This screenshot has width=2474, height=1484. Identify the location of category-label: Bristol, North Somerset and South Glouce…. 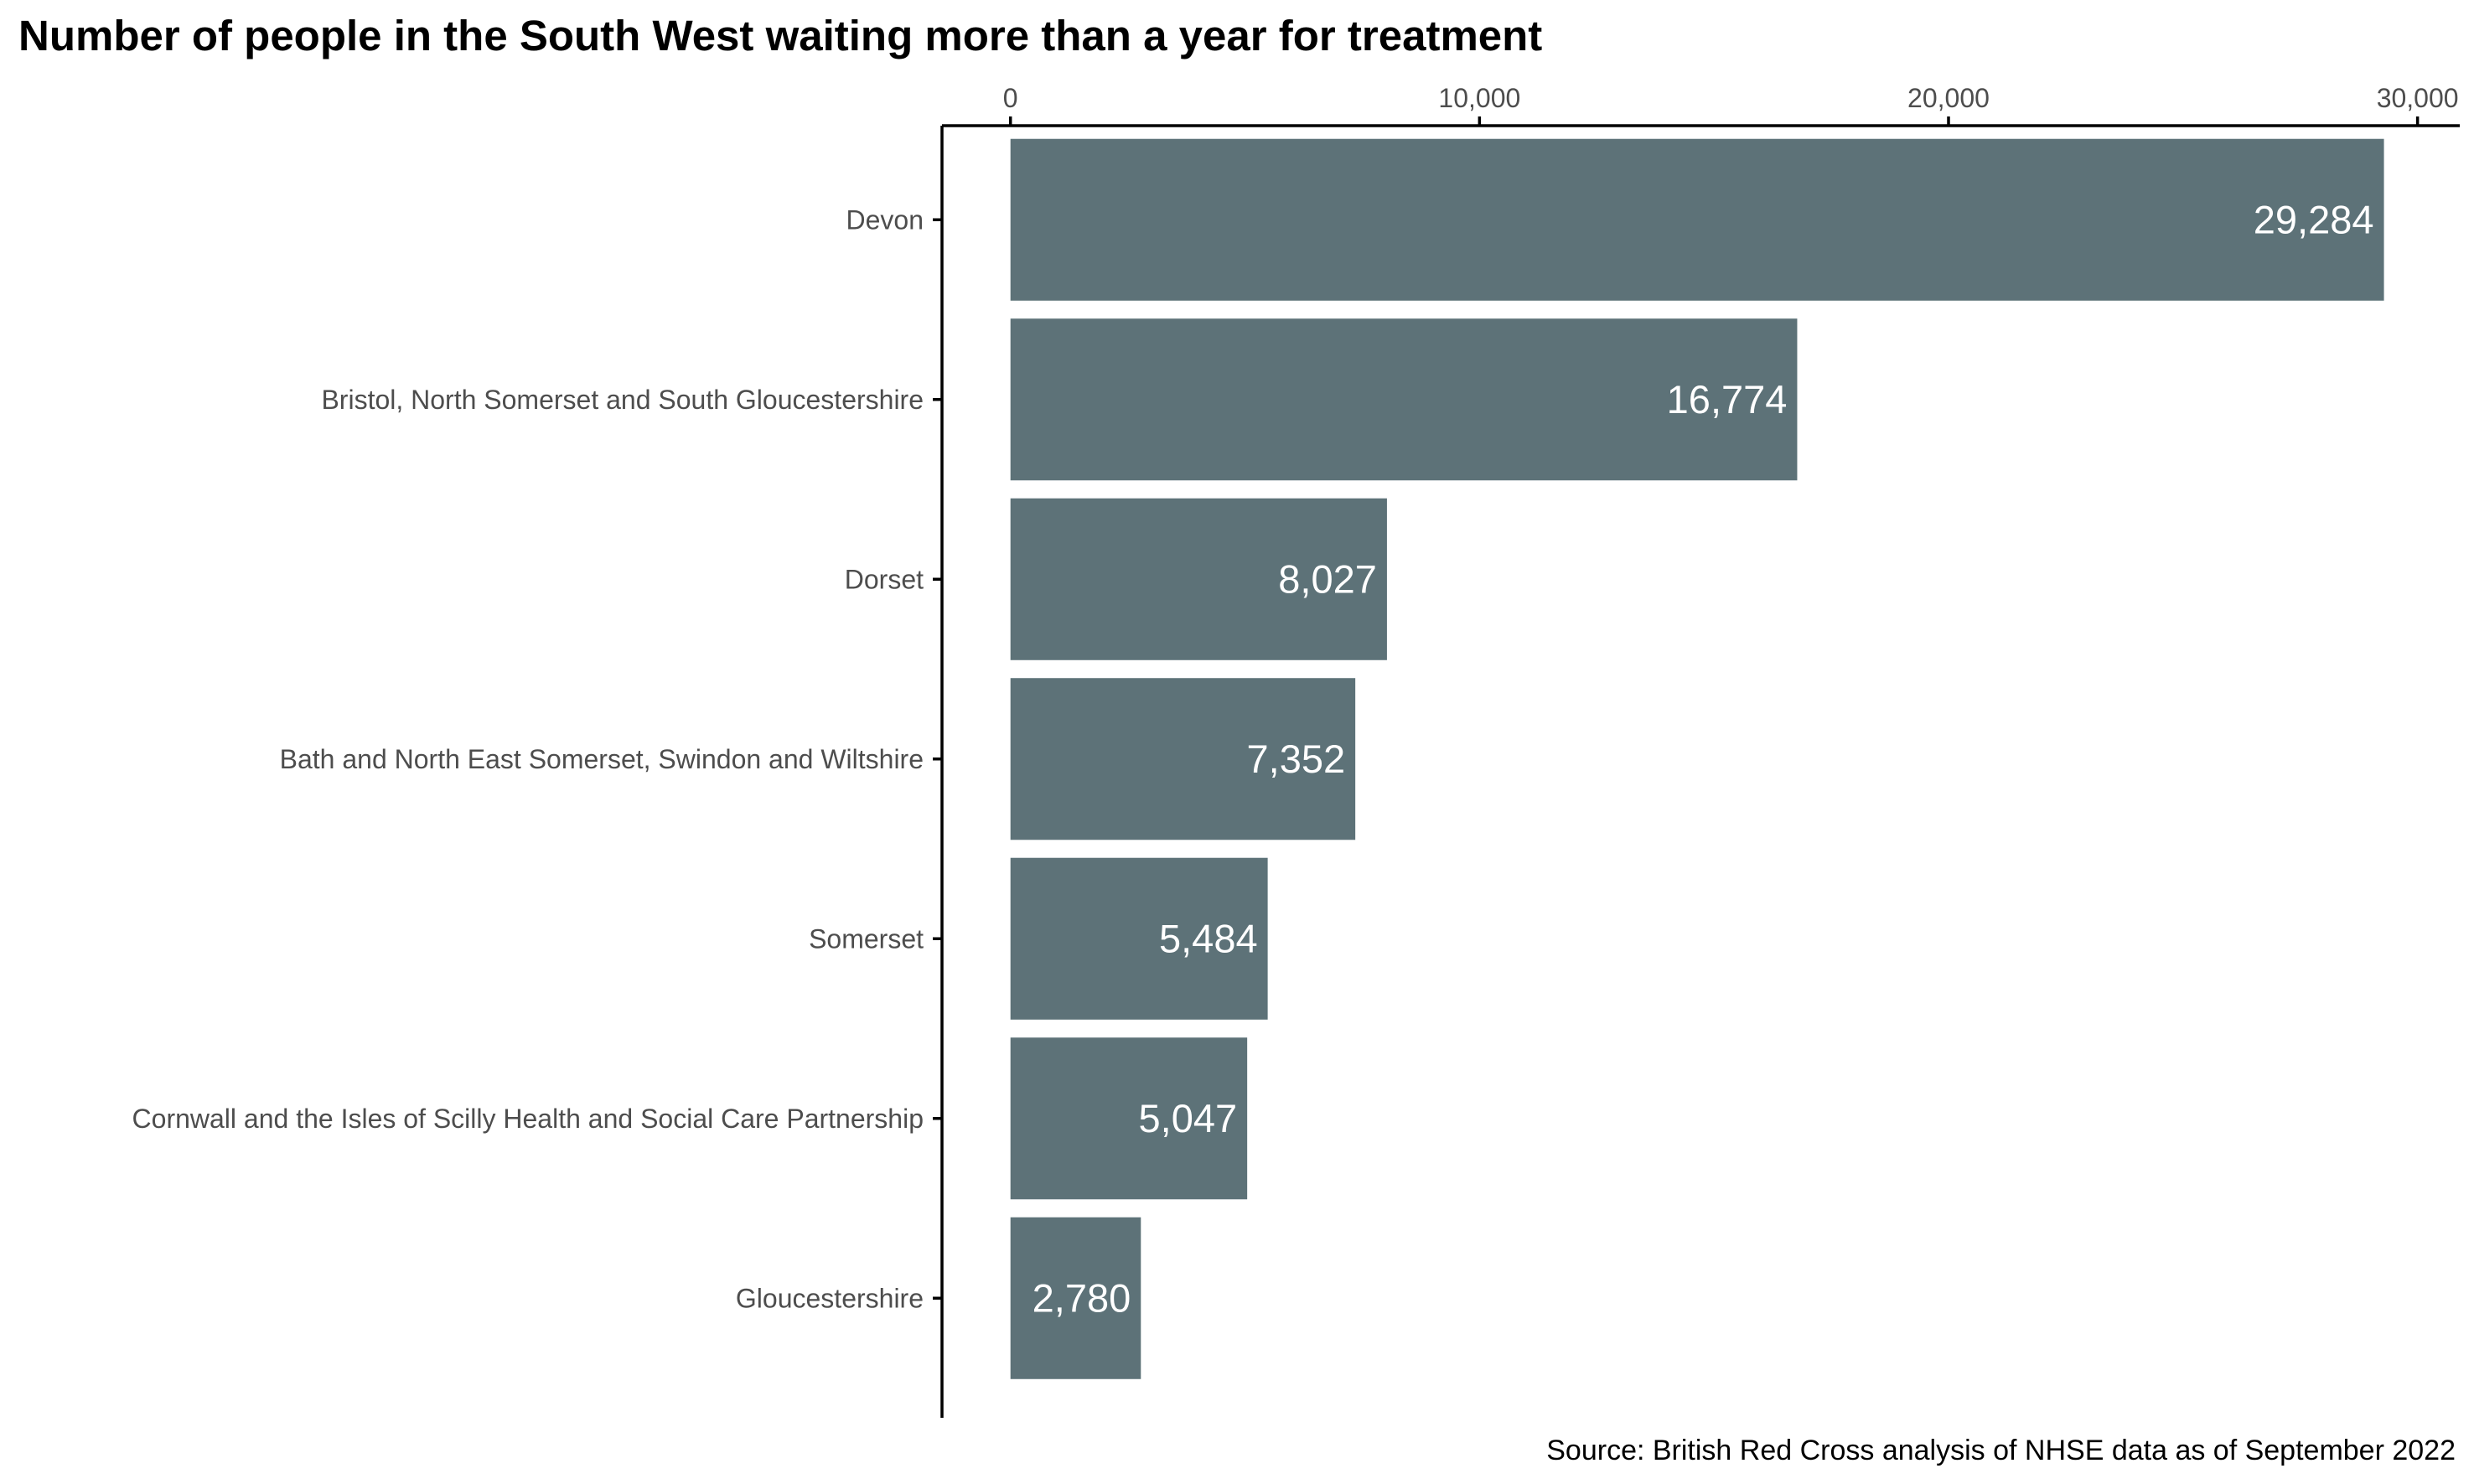
(622, 400).